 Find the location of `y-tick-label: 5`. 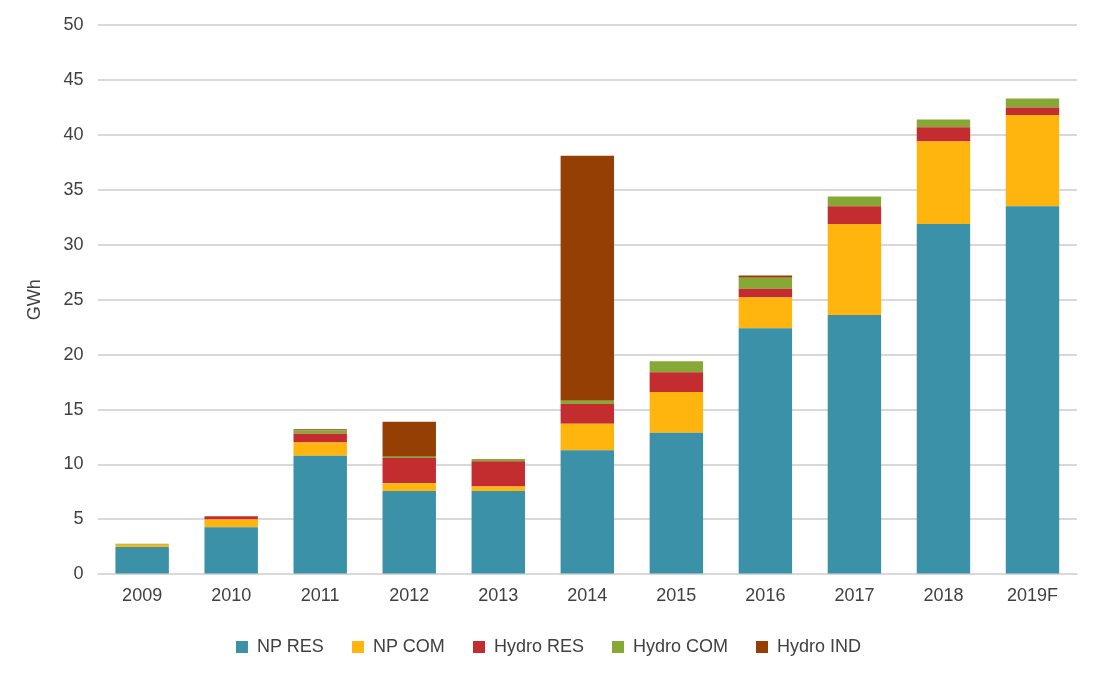

y-tick-label: 5 is located at coordinates (78, 518).